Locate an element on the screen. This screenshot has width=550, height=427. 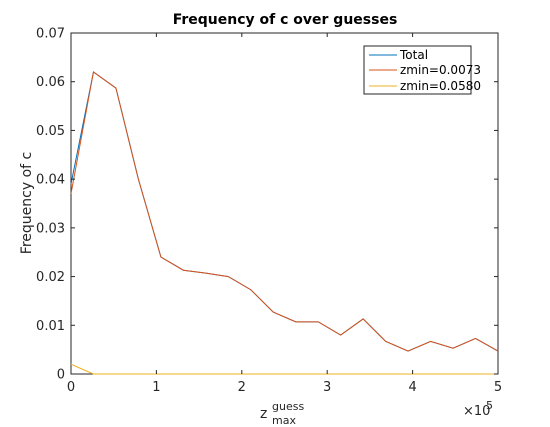
x-axis-label-base: z is located at coordinates (263, 414).